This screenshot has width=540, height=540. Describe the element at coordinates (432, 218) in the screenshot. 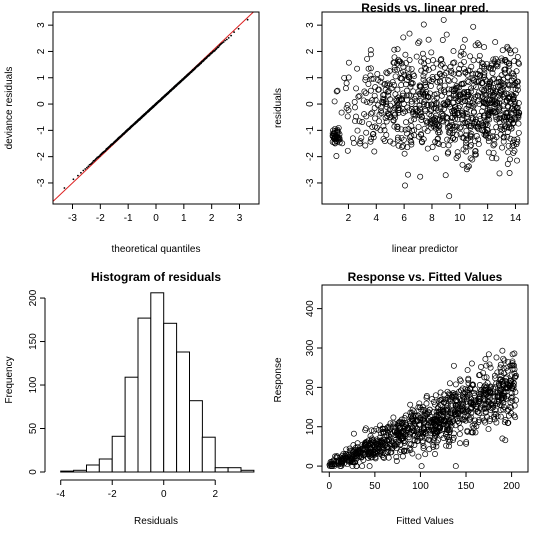

I see `x-tick-label: 8` at that location.